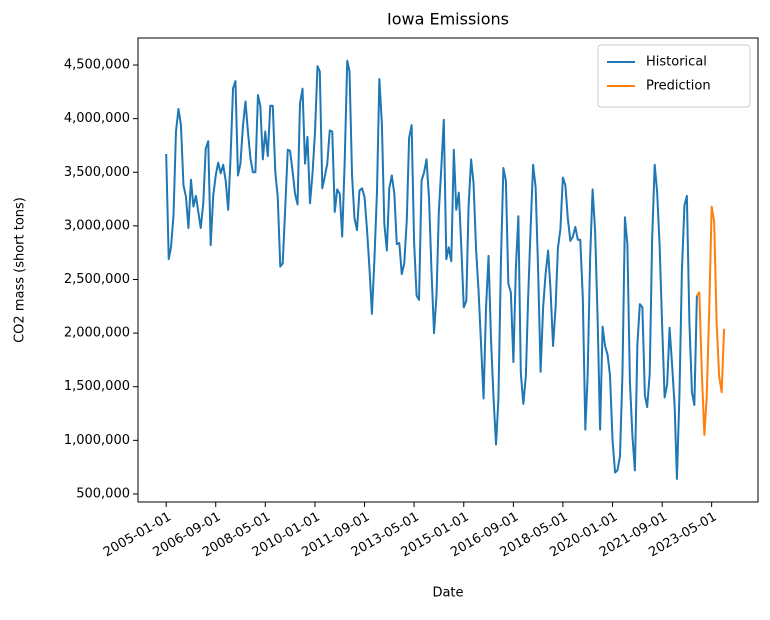 This screenshot has height=620, width=770. Describe the element at coordinates (20, 270) in the screenshot. I see `y-axis-label: CO2 mass (short tons)` at that location.